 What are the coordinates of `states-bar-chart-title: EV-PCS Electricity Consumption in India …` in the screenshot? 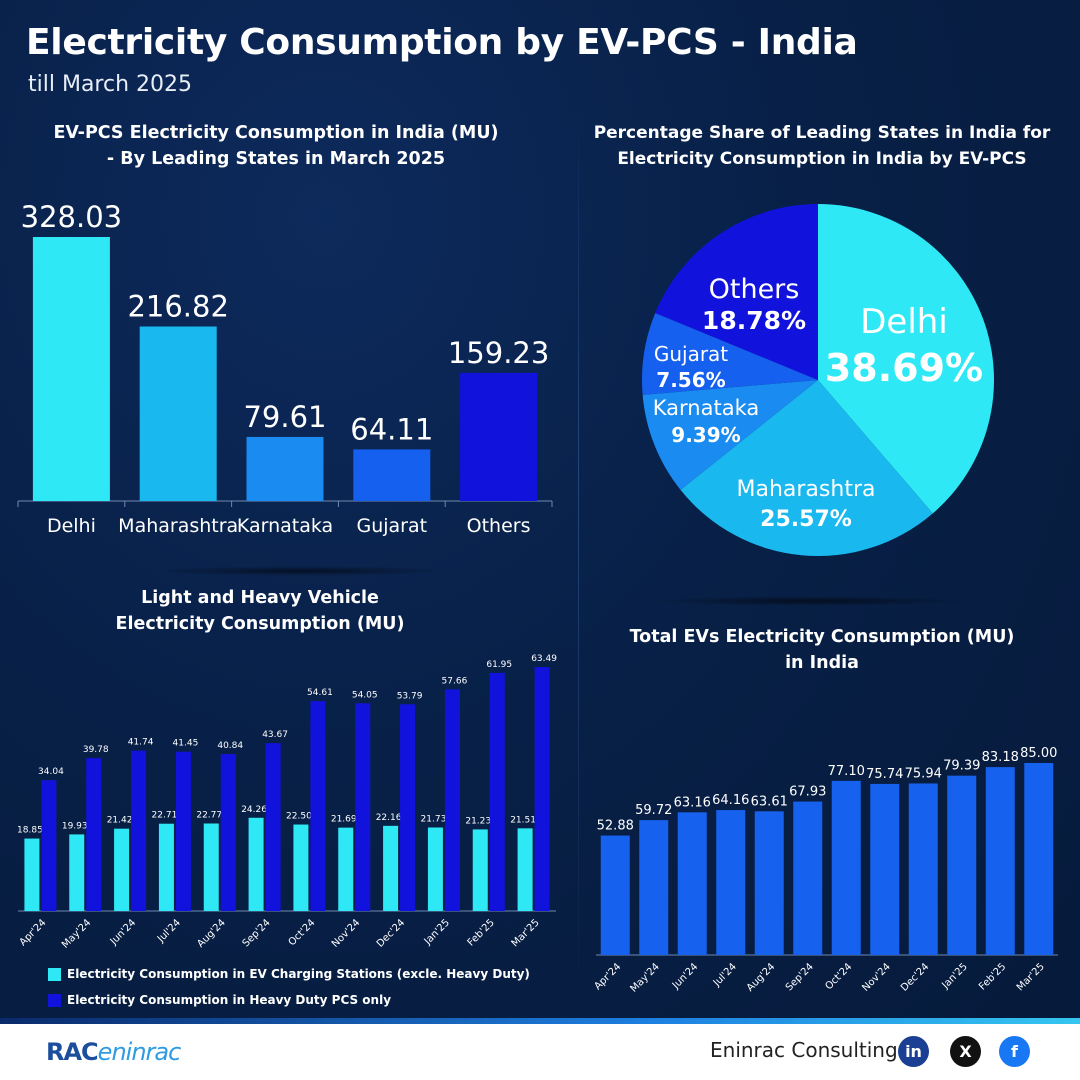 It's located at (276, 146).